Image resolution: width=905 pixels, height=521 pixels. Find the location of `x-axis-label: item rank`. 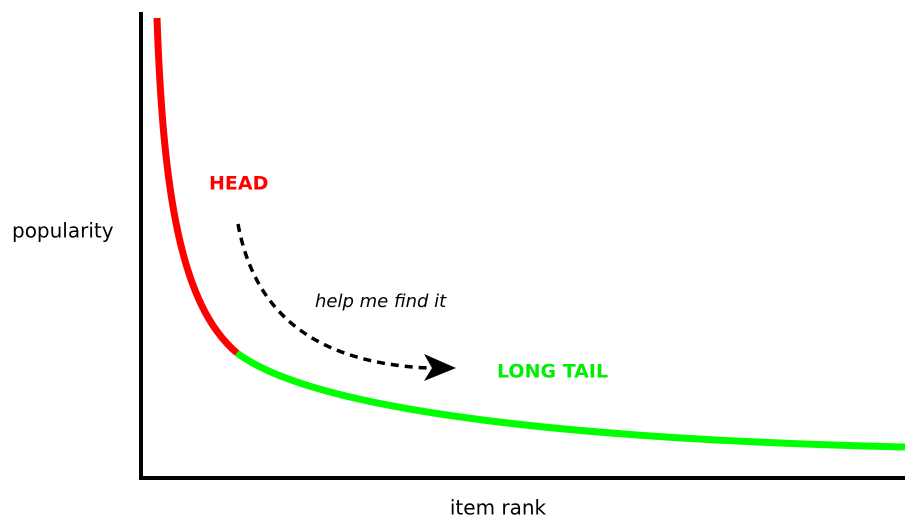

x-axis-label: item rank is located at coordinates (498, 508).